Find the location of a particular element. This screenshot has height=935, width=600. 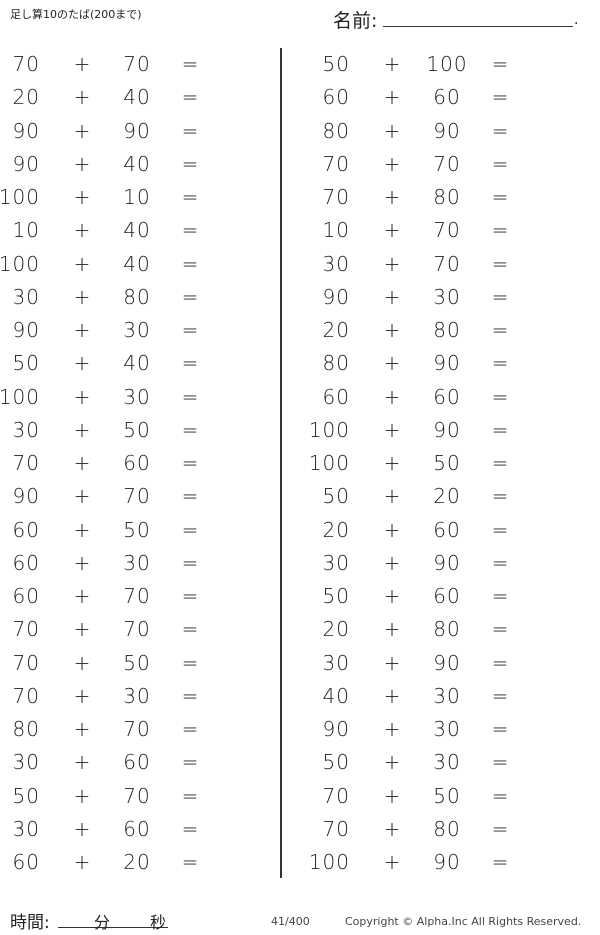

second-operand: 10 is located at coordinates (137, 197).